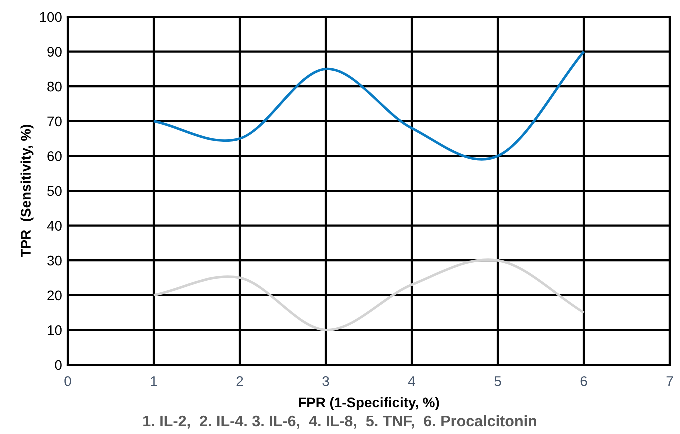  I want to click on line-series, so click(369, 295).